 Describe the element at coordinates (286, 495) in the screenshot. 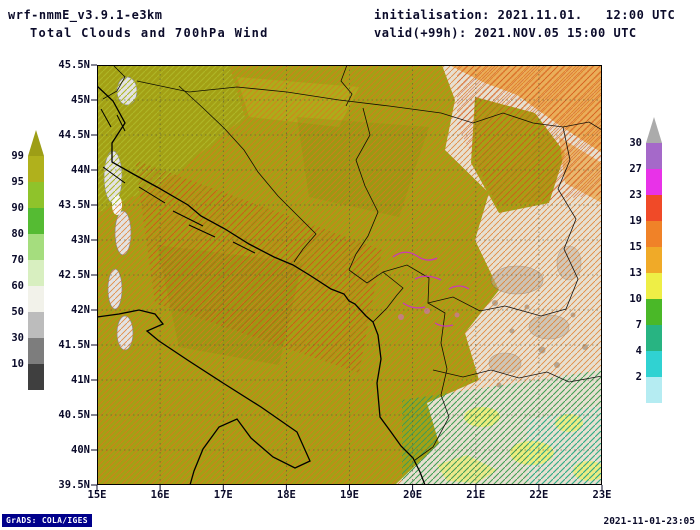

I see `lon-tick-label: 18E` at that location.